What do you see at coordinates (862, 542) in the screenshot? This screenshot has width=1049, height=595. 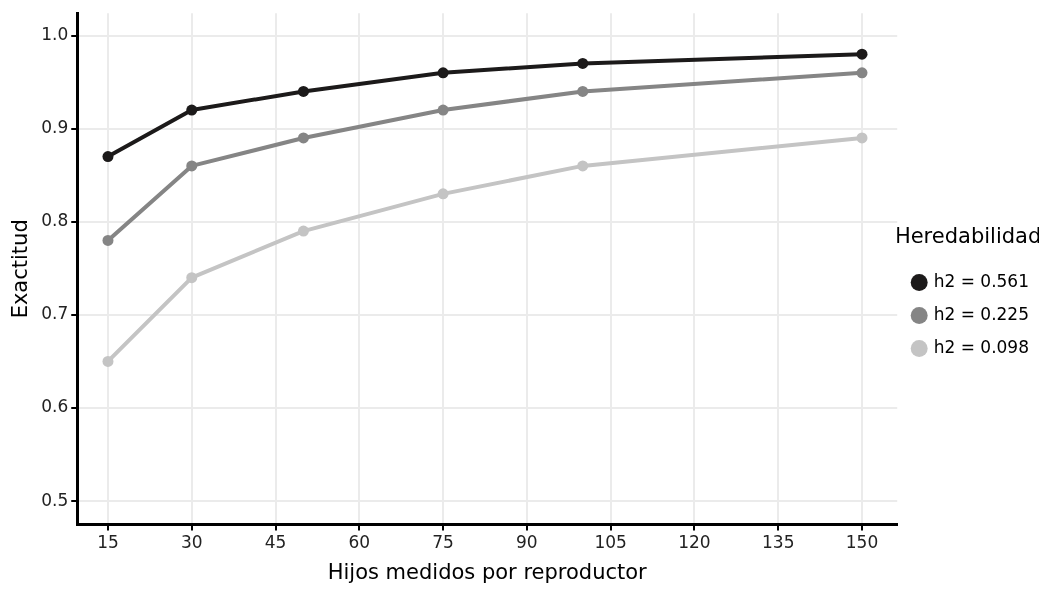 I see `x-tick-label: 150` at bounding box center [862, 542].